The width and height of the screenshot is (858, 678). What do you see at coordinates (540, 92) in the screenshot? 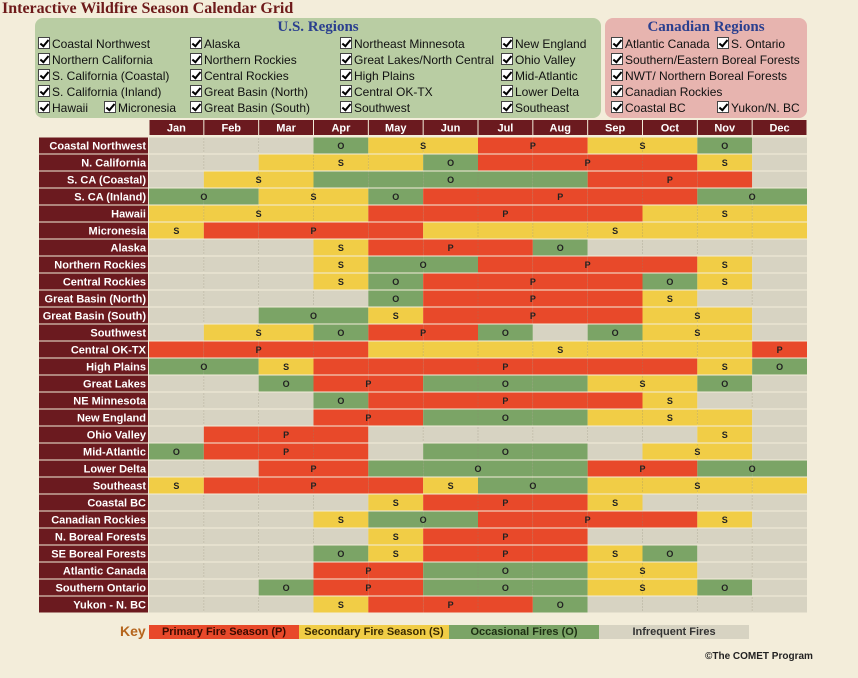
I see `us-checkbox-lower-delta: Lower Delta` at bounding box center [540, 92].